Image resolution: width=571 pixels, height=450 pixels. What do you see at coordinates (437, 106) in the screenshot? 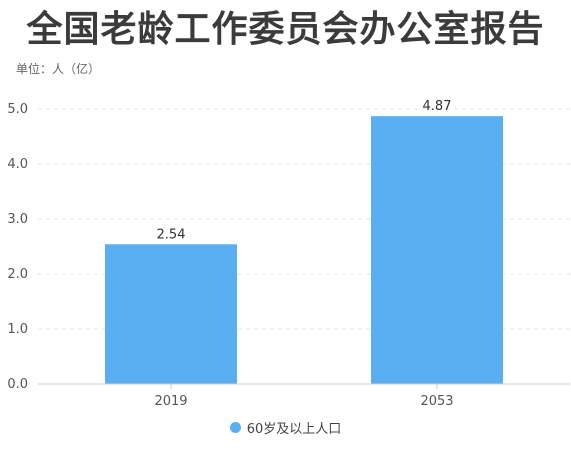
I see `data-label: 4.87` at bounding box center [437, 106].